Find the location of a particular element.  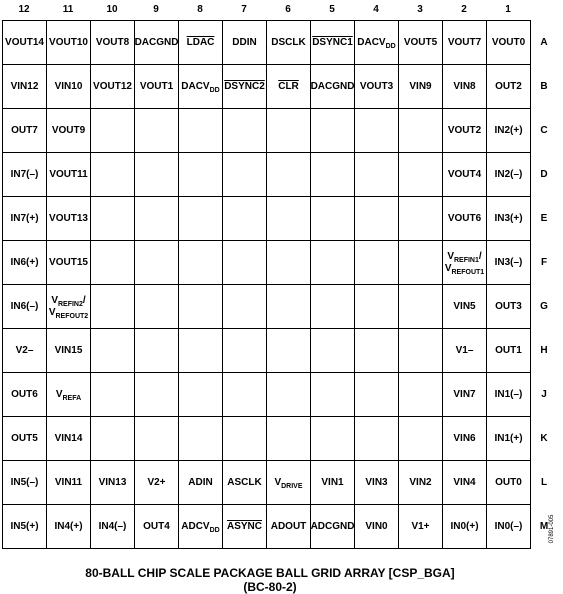

pin-name: OUT6 is located at coordinates (24, 394).